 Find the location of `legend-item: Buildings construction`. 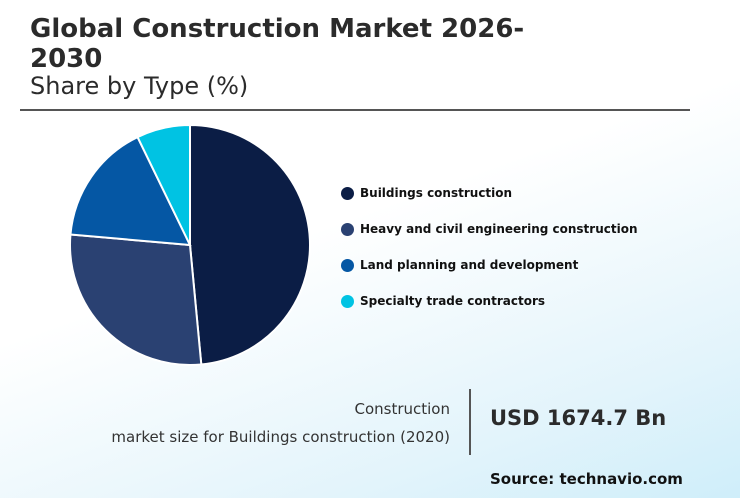

legend-item: Buildings construction is located at coordinates (489, 193).